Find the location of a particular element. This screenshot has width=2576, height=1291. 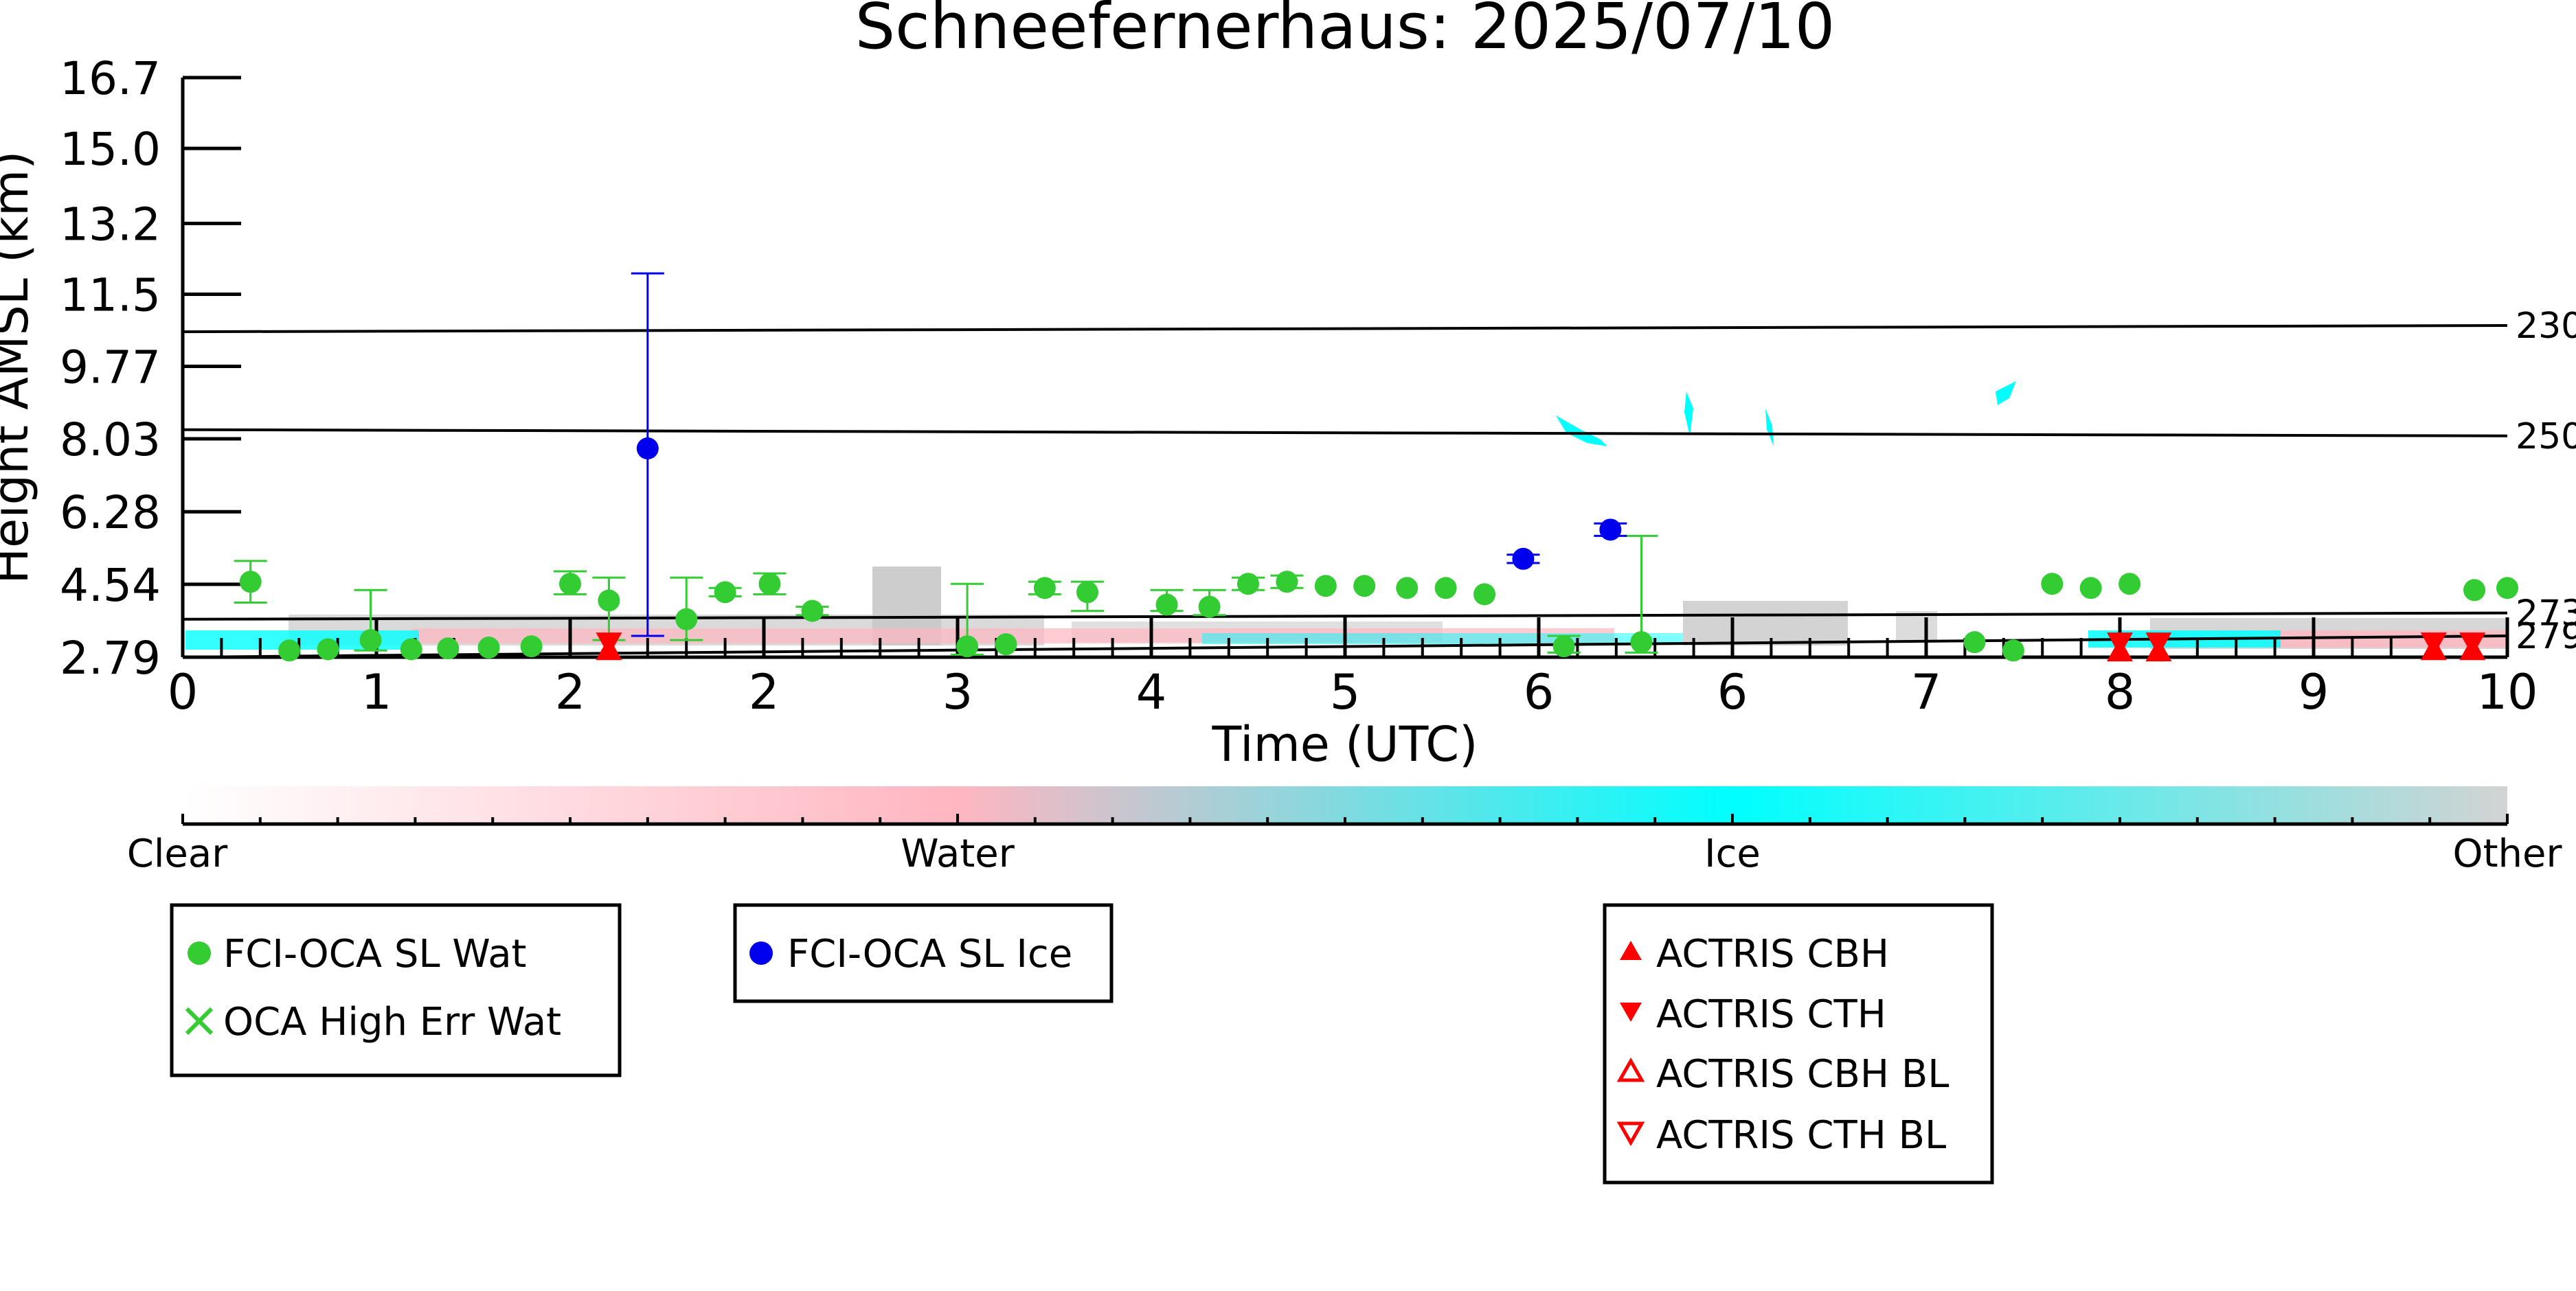

legend-water: FCI-OCA SL Wat OCA High Err Wat is located at coordinates (396, 990).